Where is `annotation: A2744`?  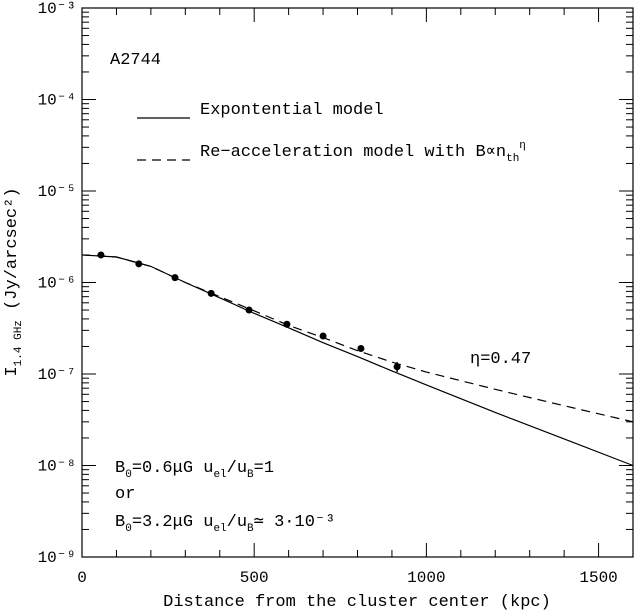 annotation: A2744 is located at coordinates (135, 60).